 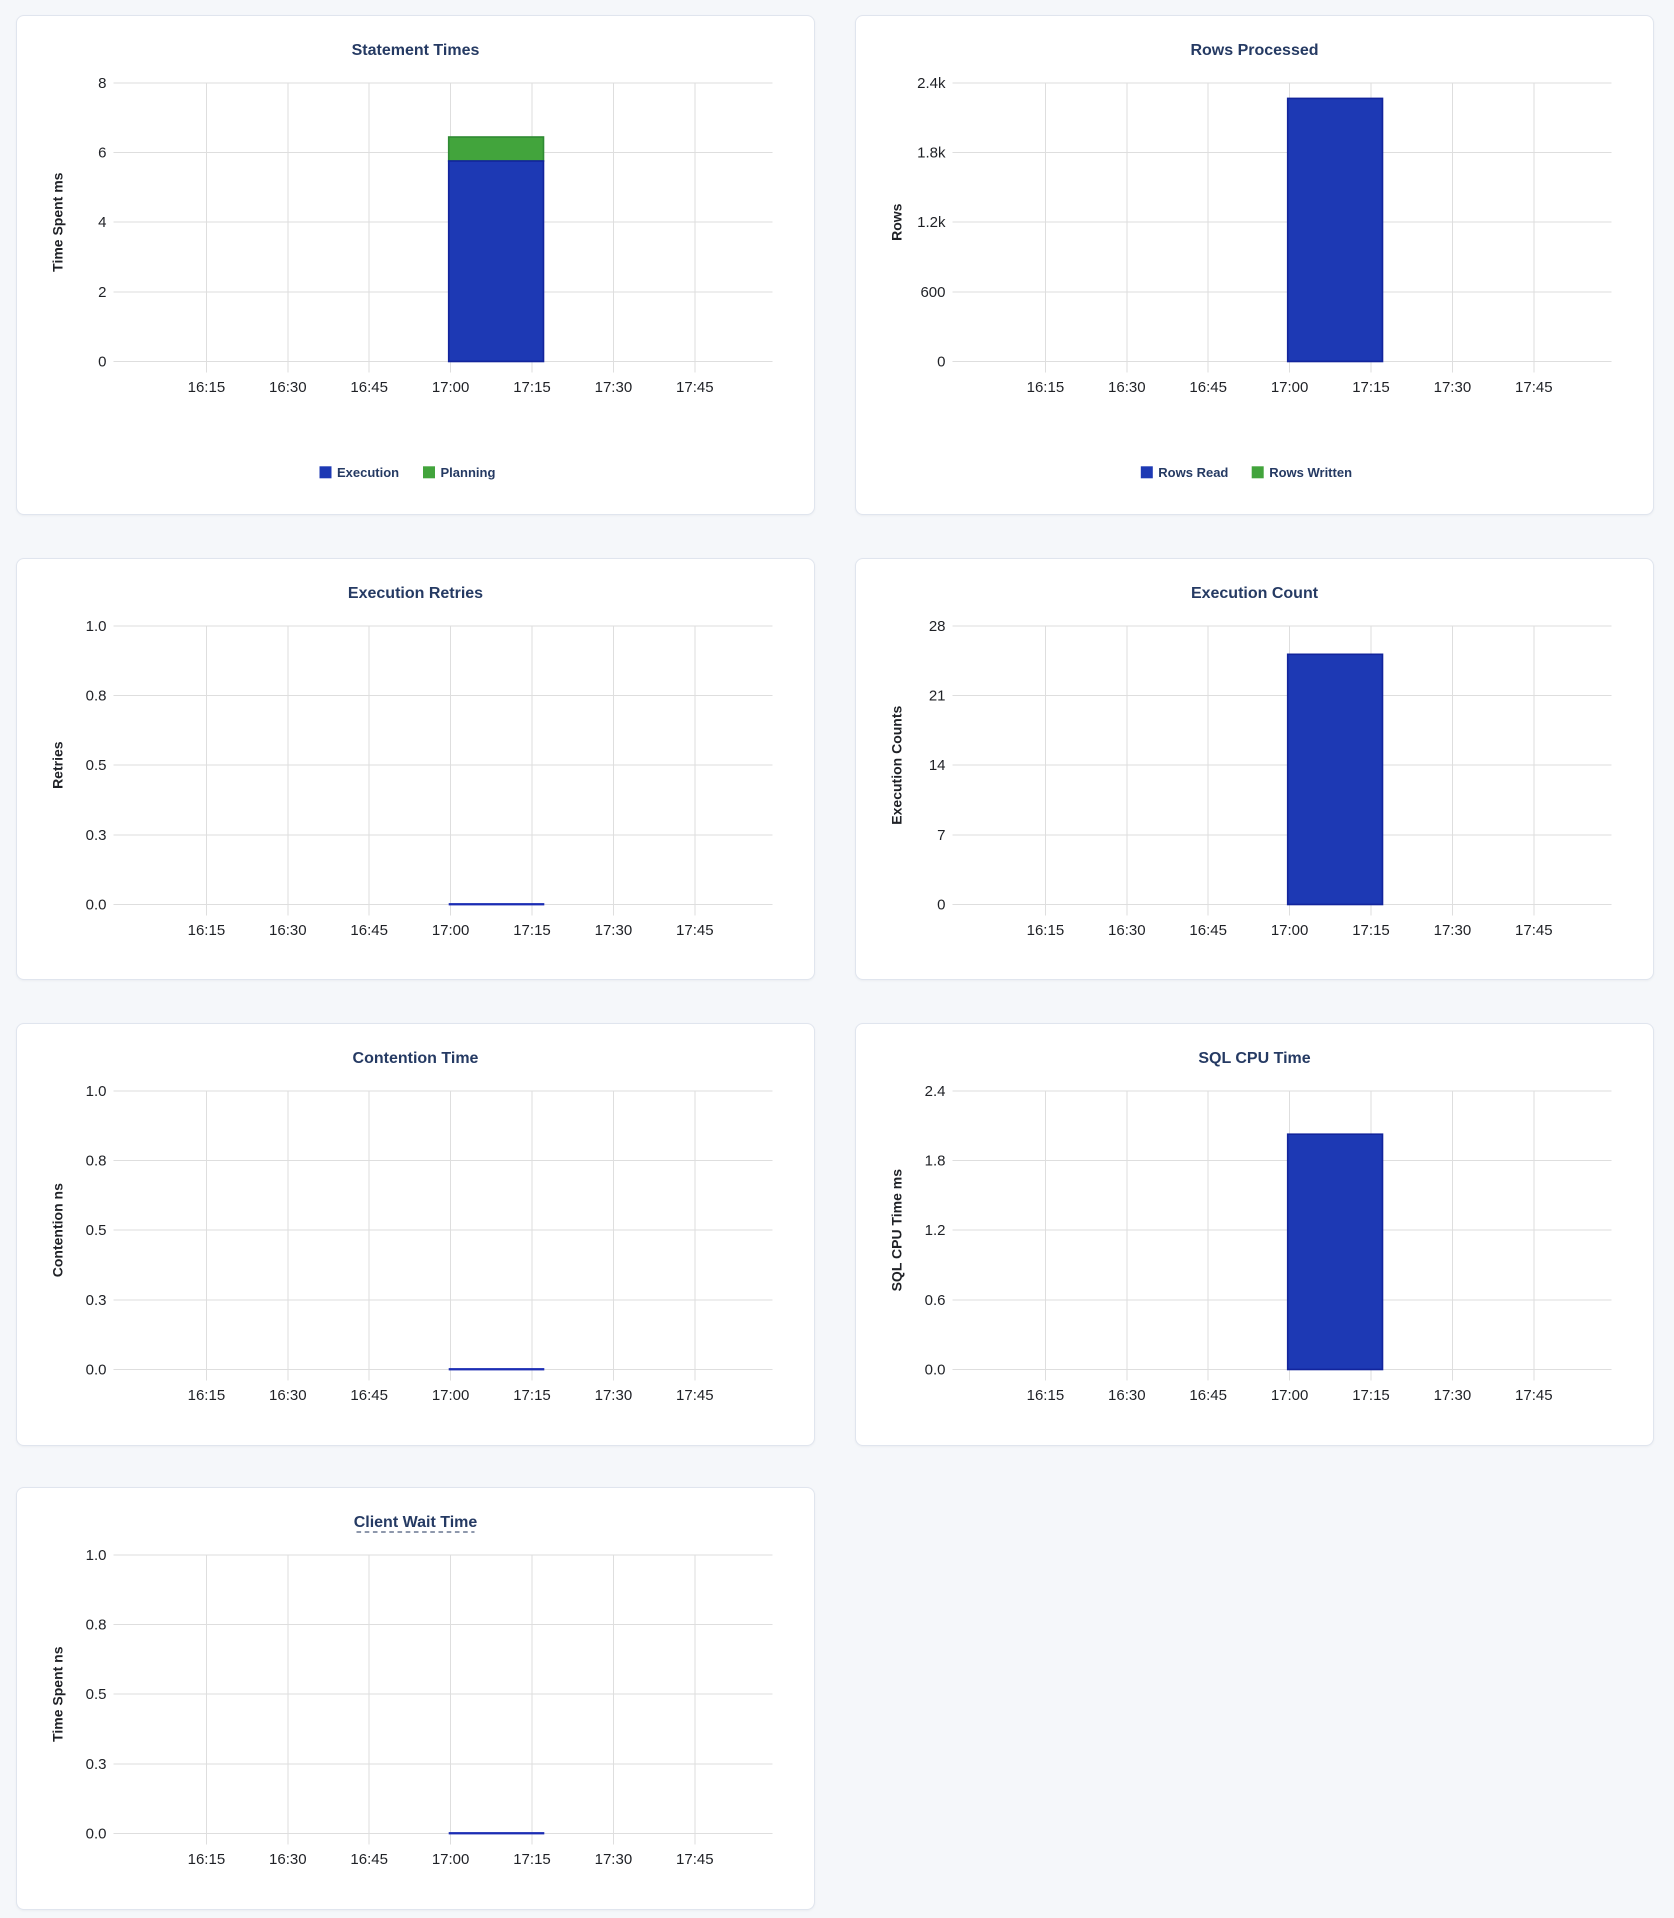 I want to click on svg-text: 1.8, so click(x=935, y=1161).